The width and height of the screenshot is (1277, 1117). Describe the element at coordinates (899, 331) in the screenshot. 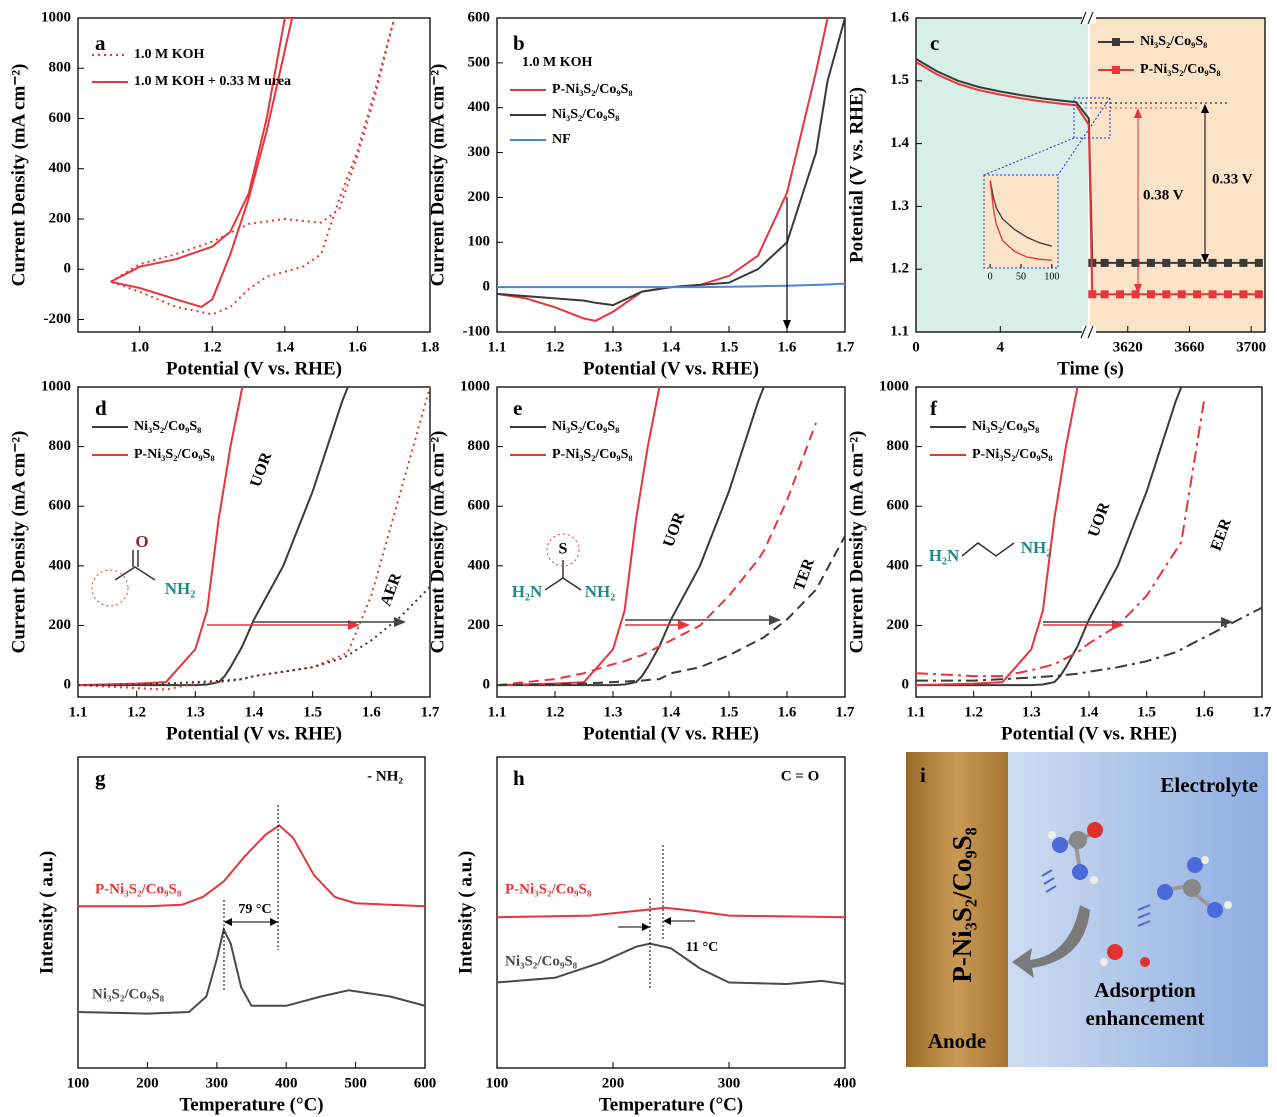

I see `y-tick-label: 1.1` at that location.